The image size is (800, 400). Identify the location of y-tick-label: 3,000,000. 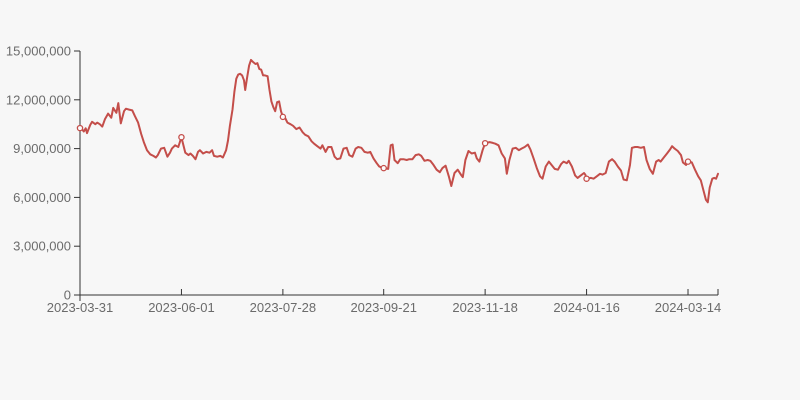
(42, 246).